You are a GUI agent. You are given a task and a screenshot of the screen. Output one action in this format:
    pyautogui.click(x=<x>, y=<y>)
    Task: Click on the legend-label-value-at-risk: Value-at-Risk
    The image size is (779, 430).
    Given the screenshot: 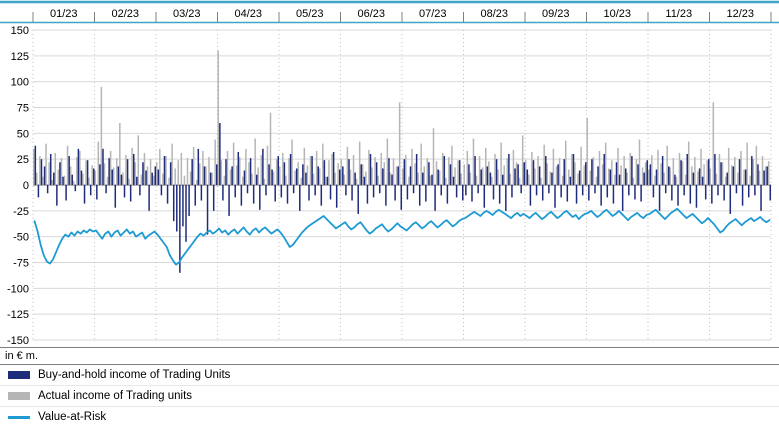 What is the action you would take?
    pyautogui.click(x=72, y=417)
    